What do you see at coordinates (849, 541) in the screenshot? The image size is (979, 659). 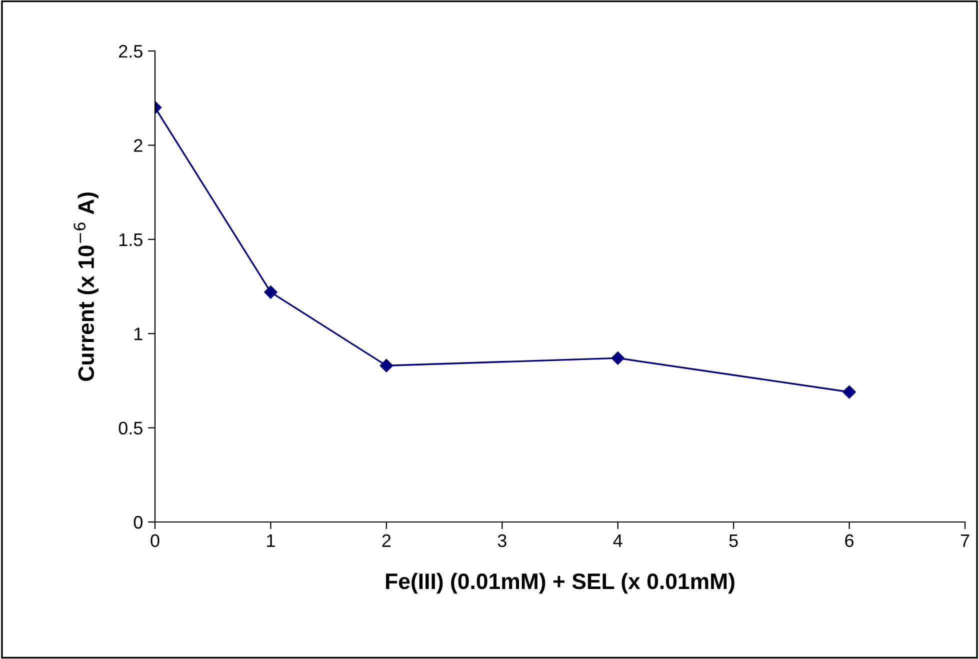 I see `x-tick-label: 6` at bounding box center [849, 541].